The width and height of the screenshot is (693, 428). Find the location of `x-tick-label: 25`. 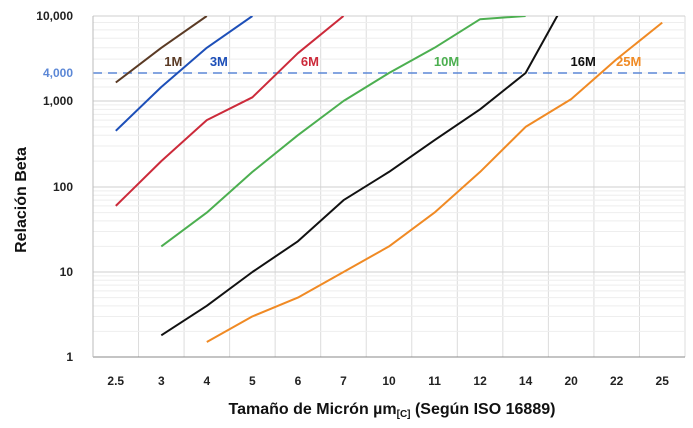

x-tick-label: 25 is located at coordinates (663, 381).